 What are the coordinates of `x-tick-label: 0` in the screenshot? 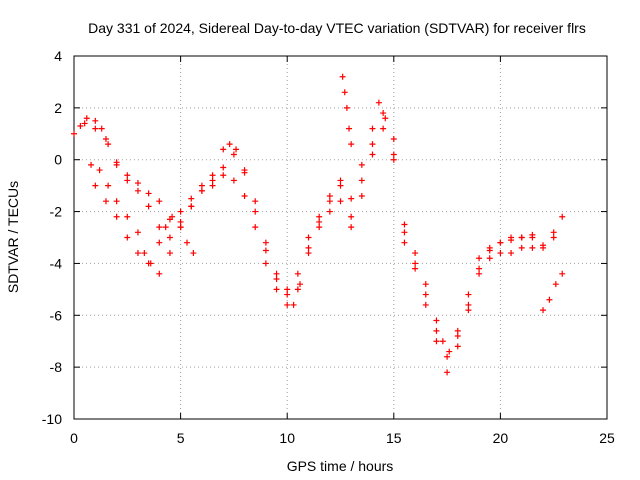 It's located at (74, 438).